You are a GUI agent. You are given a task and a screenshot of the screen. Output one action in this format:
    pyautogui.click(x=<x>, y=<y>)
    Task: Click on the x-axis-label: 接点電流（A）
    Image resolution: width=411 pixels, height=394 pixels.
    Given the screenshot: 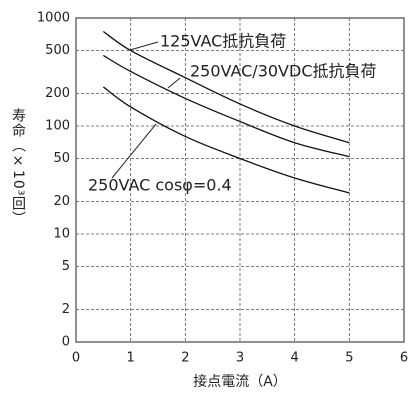 What is the action you would take?
    pyautogui.click(x=240, y=381)
    